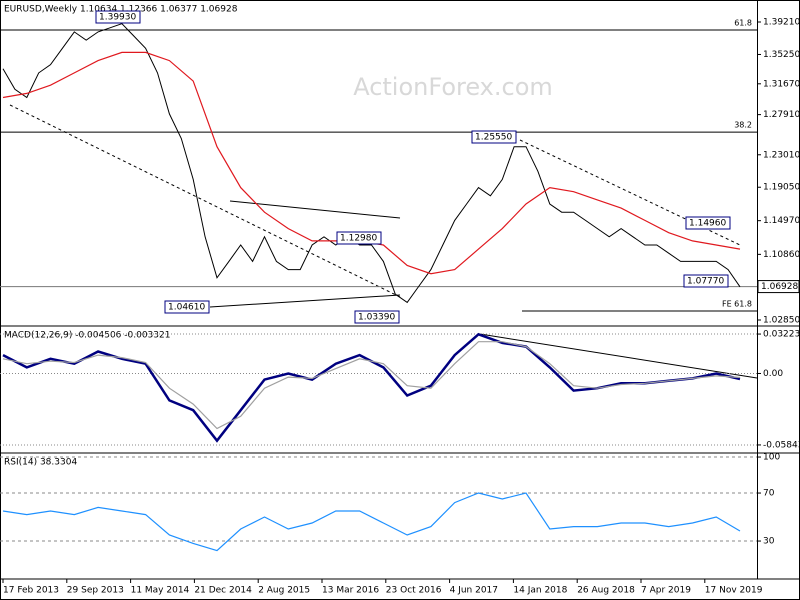  I want to click on x-tick-label: 26 Aug 2018, so click(606, 591).